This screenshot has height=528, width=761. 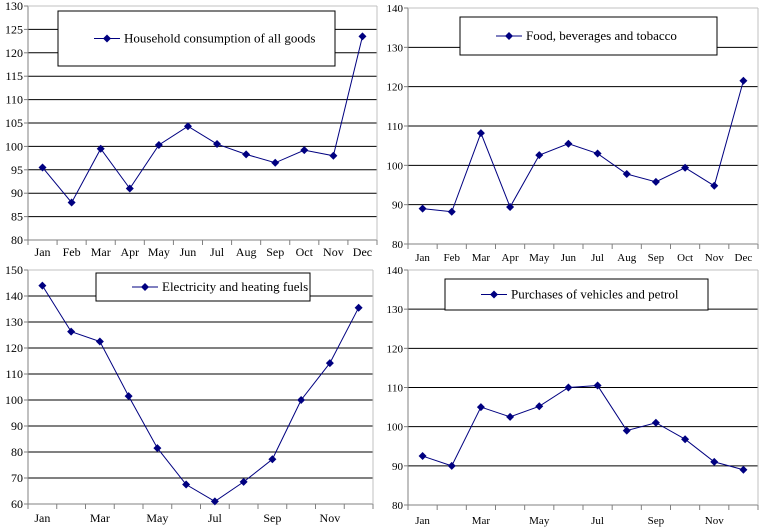 I want to click on legend: Electricity and heating fuels, so click(x=203, y=287).